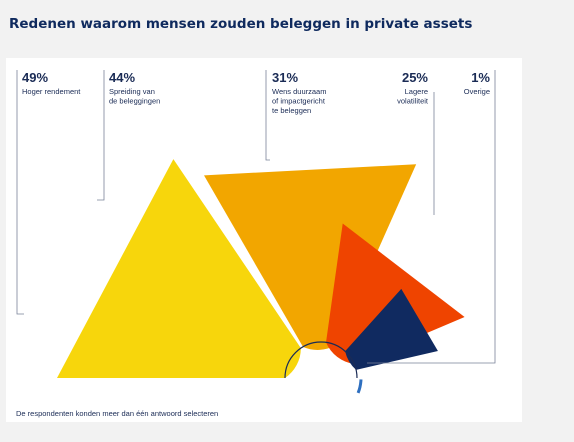 The height and width of the screenshot is (442, 574). What do you see at coordinates (299, 101) in the screenshot?
I see `slice-category-label: of impactgericht` at bounding box center [299, 101].